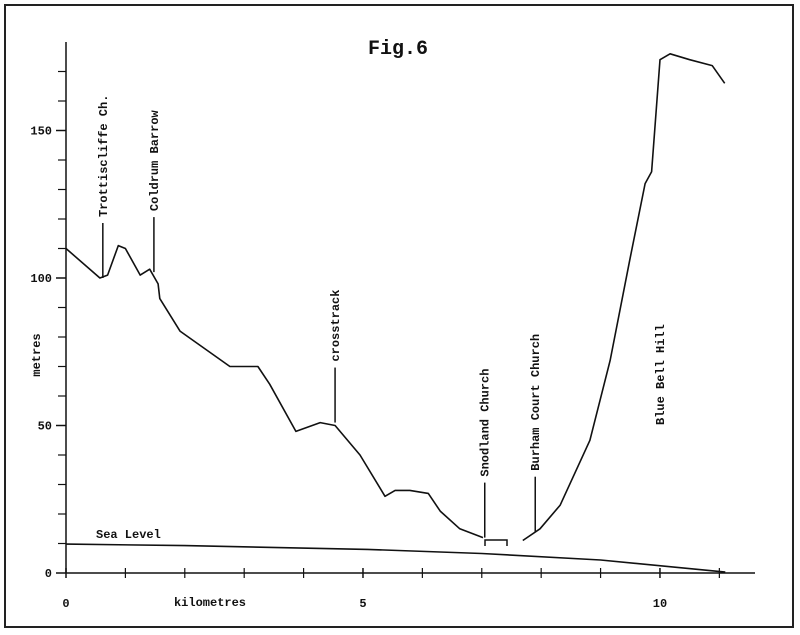 Image resolution: width=800 pixels, height=635 pixels. I want to click on annotation: Coldrum Barrow, so click(155, 160).